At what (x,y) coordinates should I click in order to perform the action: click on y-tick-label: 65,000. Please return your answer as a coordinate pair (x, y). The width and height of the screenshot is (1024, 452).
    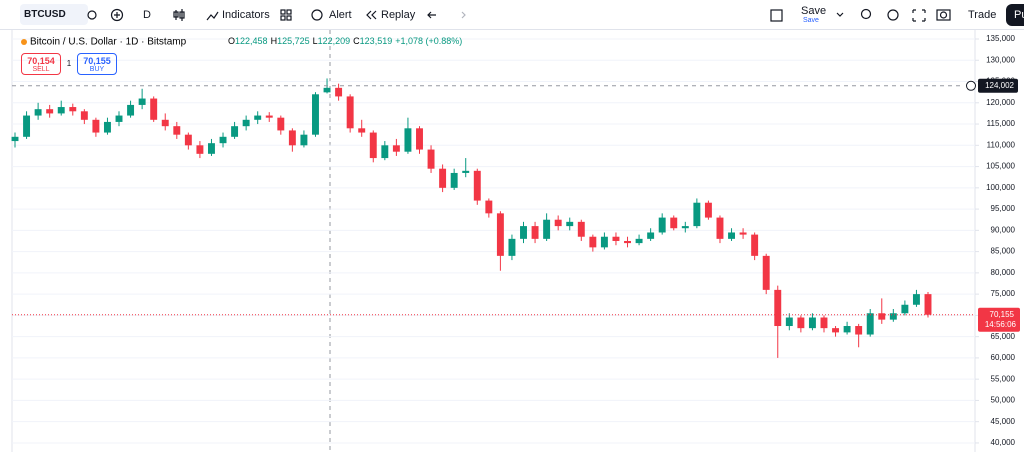
    Looking at the image, I should click on (1003, 336).